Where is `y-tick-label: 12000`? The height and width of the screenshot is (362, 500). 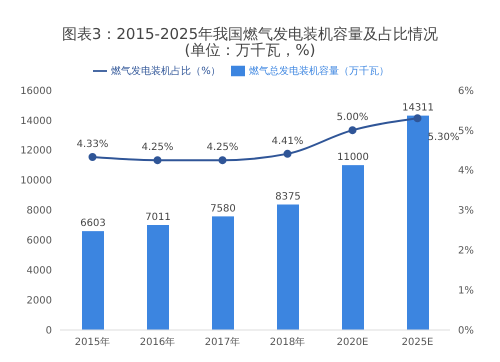 y-tick-label: 12000 is located at coordinates (36, 151).